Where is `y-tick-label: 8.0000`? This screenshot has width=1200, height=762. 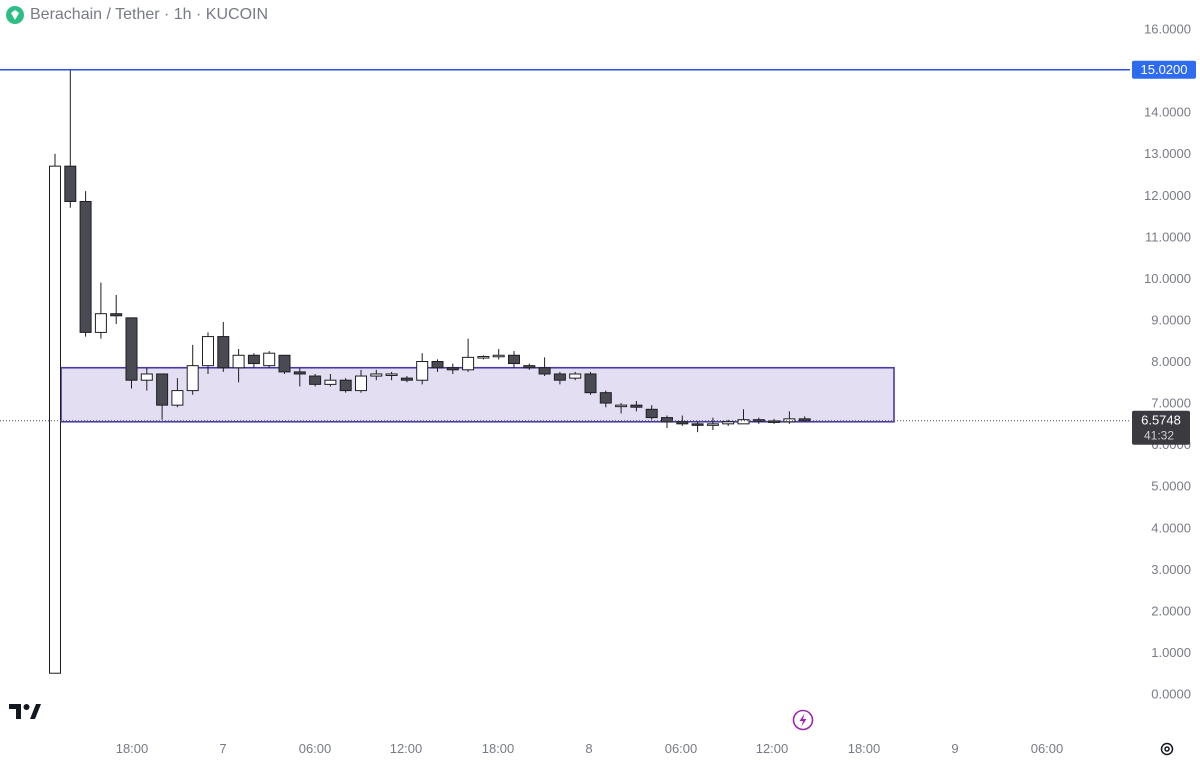 y-tick-label: 8.0000 is located at coordinates (1171, 361).